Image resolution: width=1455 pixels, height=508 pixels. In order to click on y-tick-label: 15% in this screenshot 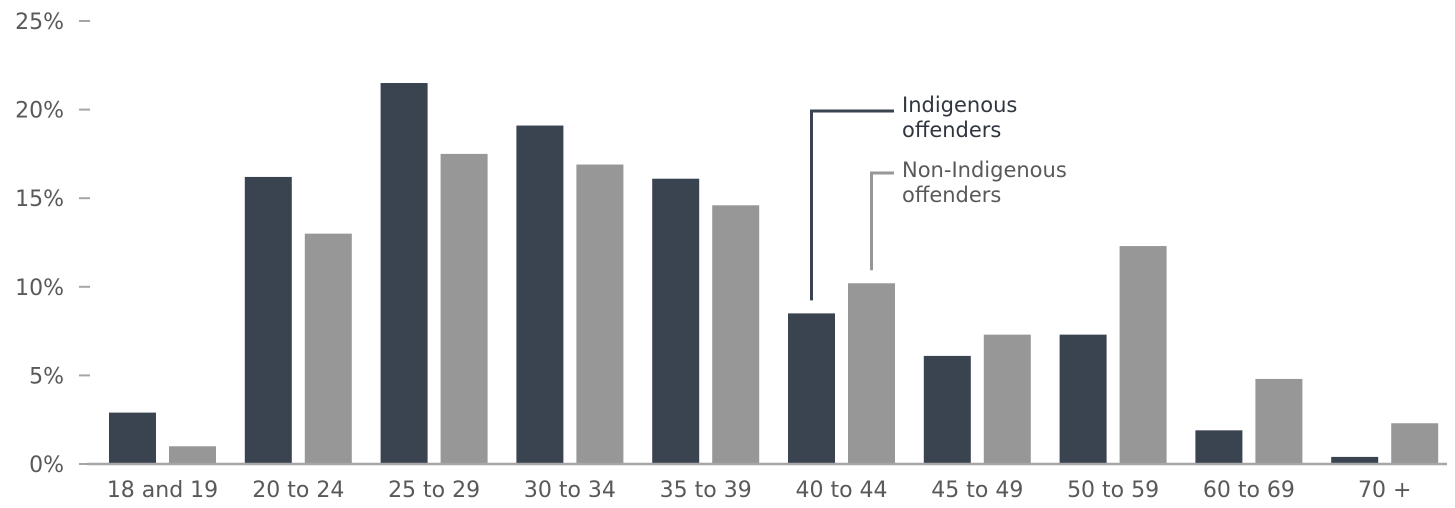, I will do `click(39, 199)`.